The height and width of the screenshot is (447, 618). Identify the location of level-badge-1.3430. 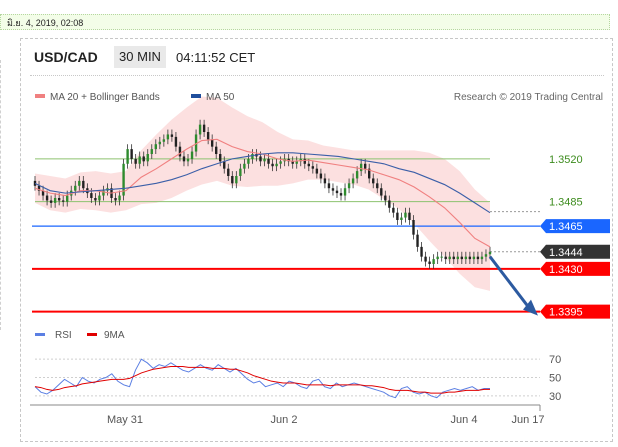
(575, 268).